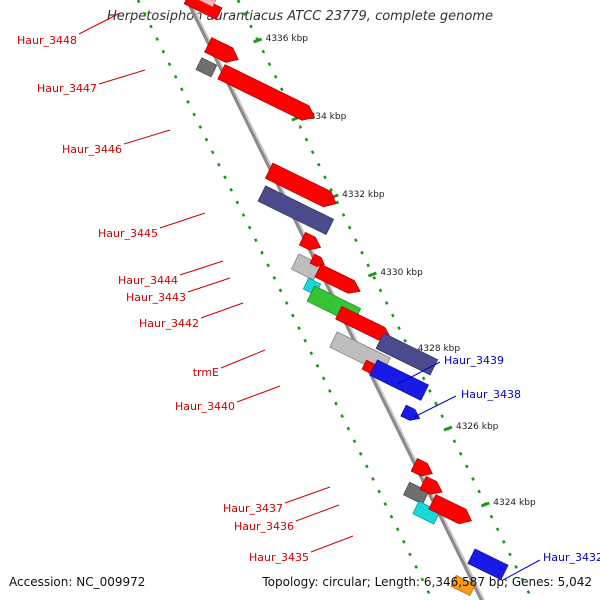 The image size is (600, 600). I want to click on feature-haur-3443-red, so click(317, 260).